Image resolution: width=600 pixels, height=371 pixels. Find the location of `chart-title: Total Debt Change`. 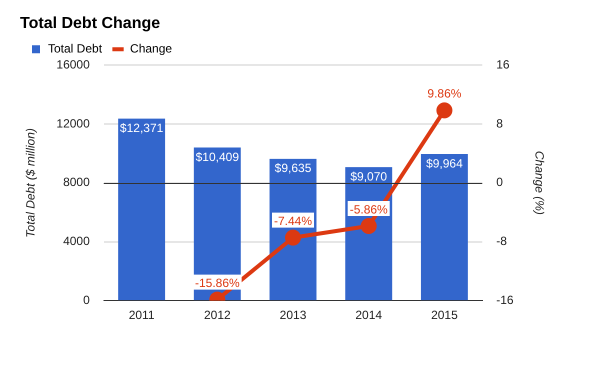

chart-title: Total Debt Change is located at coordinates (90, 23).